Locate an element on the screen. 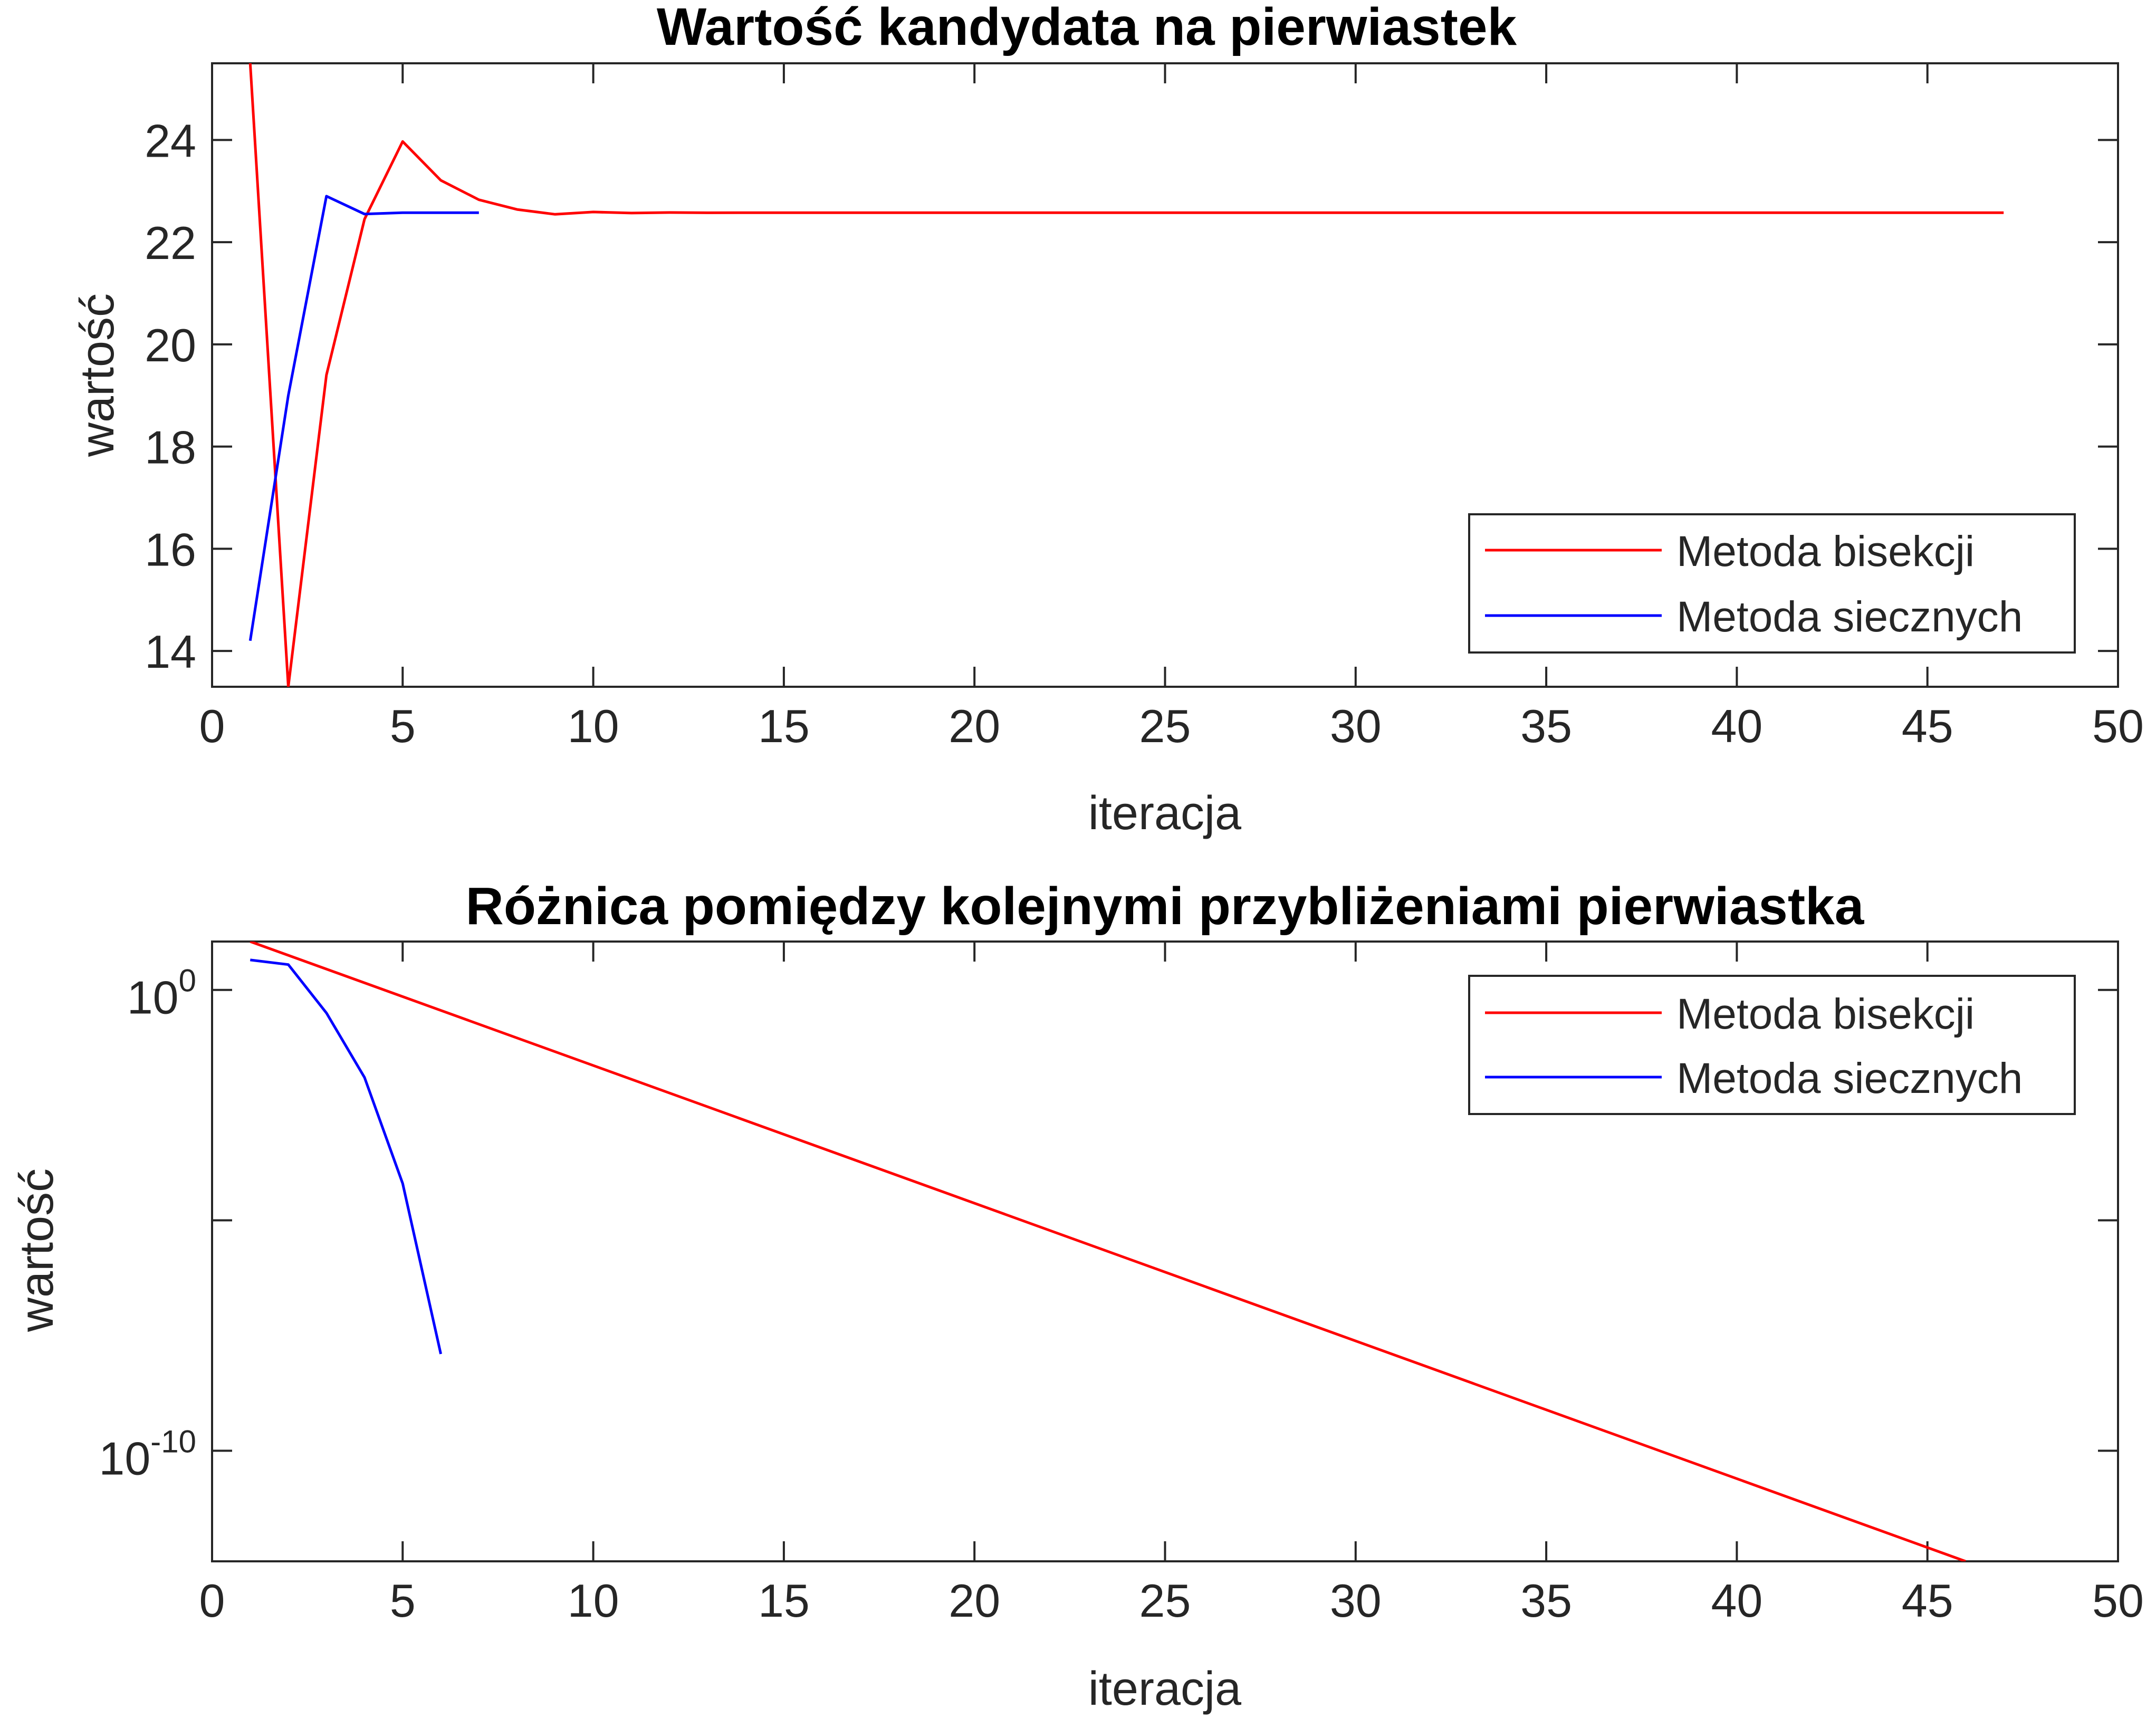  y-tick-label: 100 is located at coordinates (161, 993).